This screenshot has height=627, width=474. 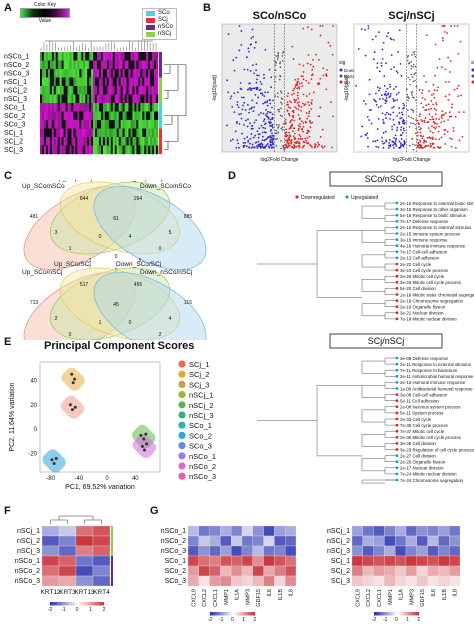 What do you see at coordinates (418, 443) in the screenshot?
I see `go-term-label: 3e-36 Cell division` at bounding box center [418, 443].